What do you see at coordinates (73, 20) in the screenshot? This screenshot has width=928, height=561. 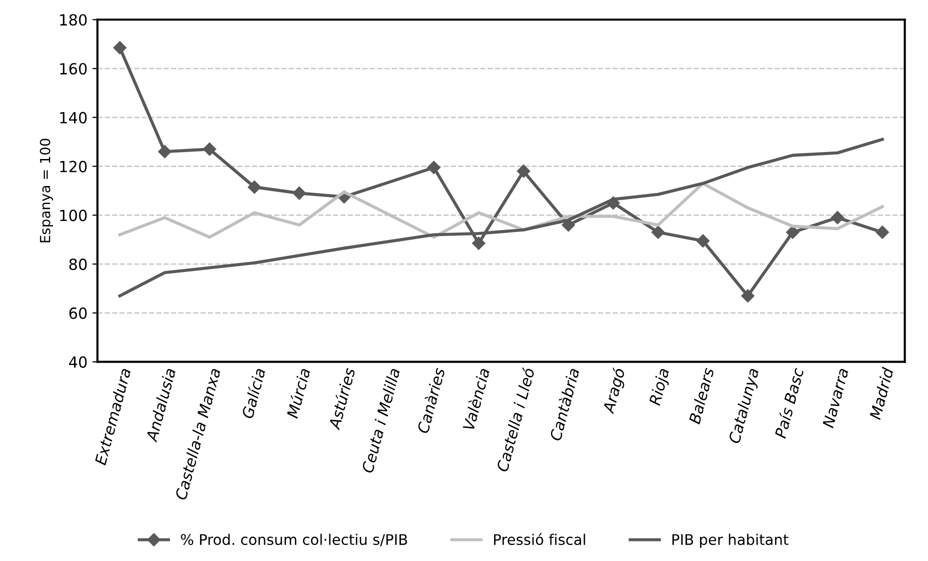 I see `y-tick-label: 180` at bounding box center [73, 20].